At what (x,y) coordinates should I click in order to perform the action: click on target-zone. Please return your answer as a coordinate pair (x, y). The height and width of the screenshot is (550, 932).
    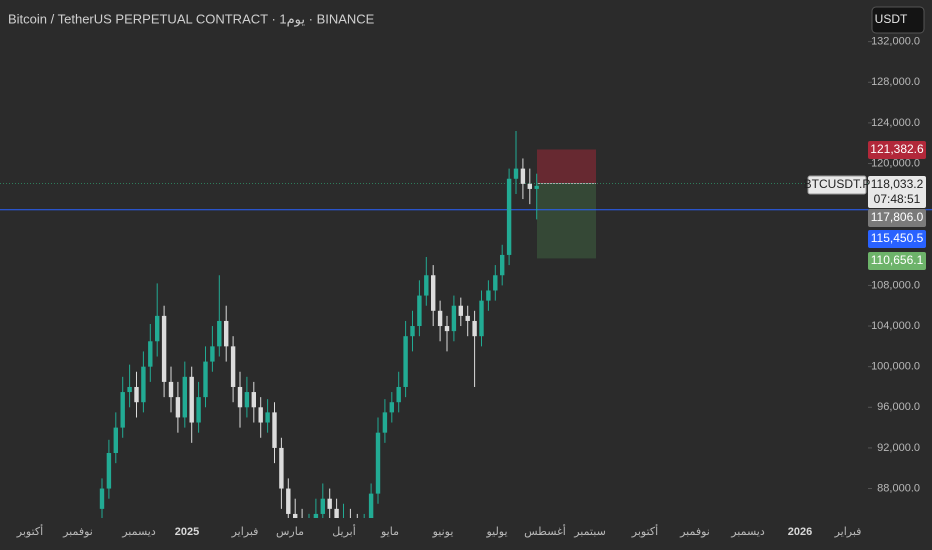
    Looking at the image, I should click on (566, 221).